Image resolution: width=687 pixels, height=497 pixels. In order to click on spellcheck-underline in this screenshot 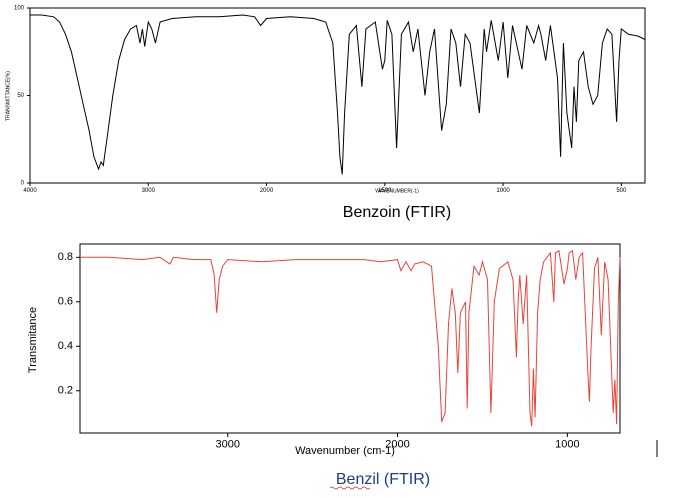, I will do `click(350, 488)`.